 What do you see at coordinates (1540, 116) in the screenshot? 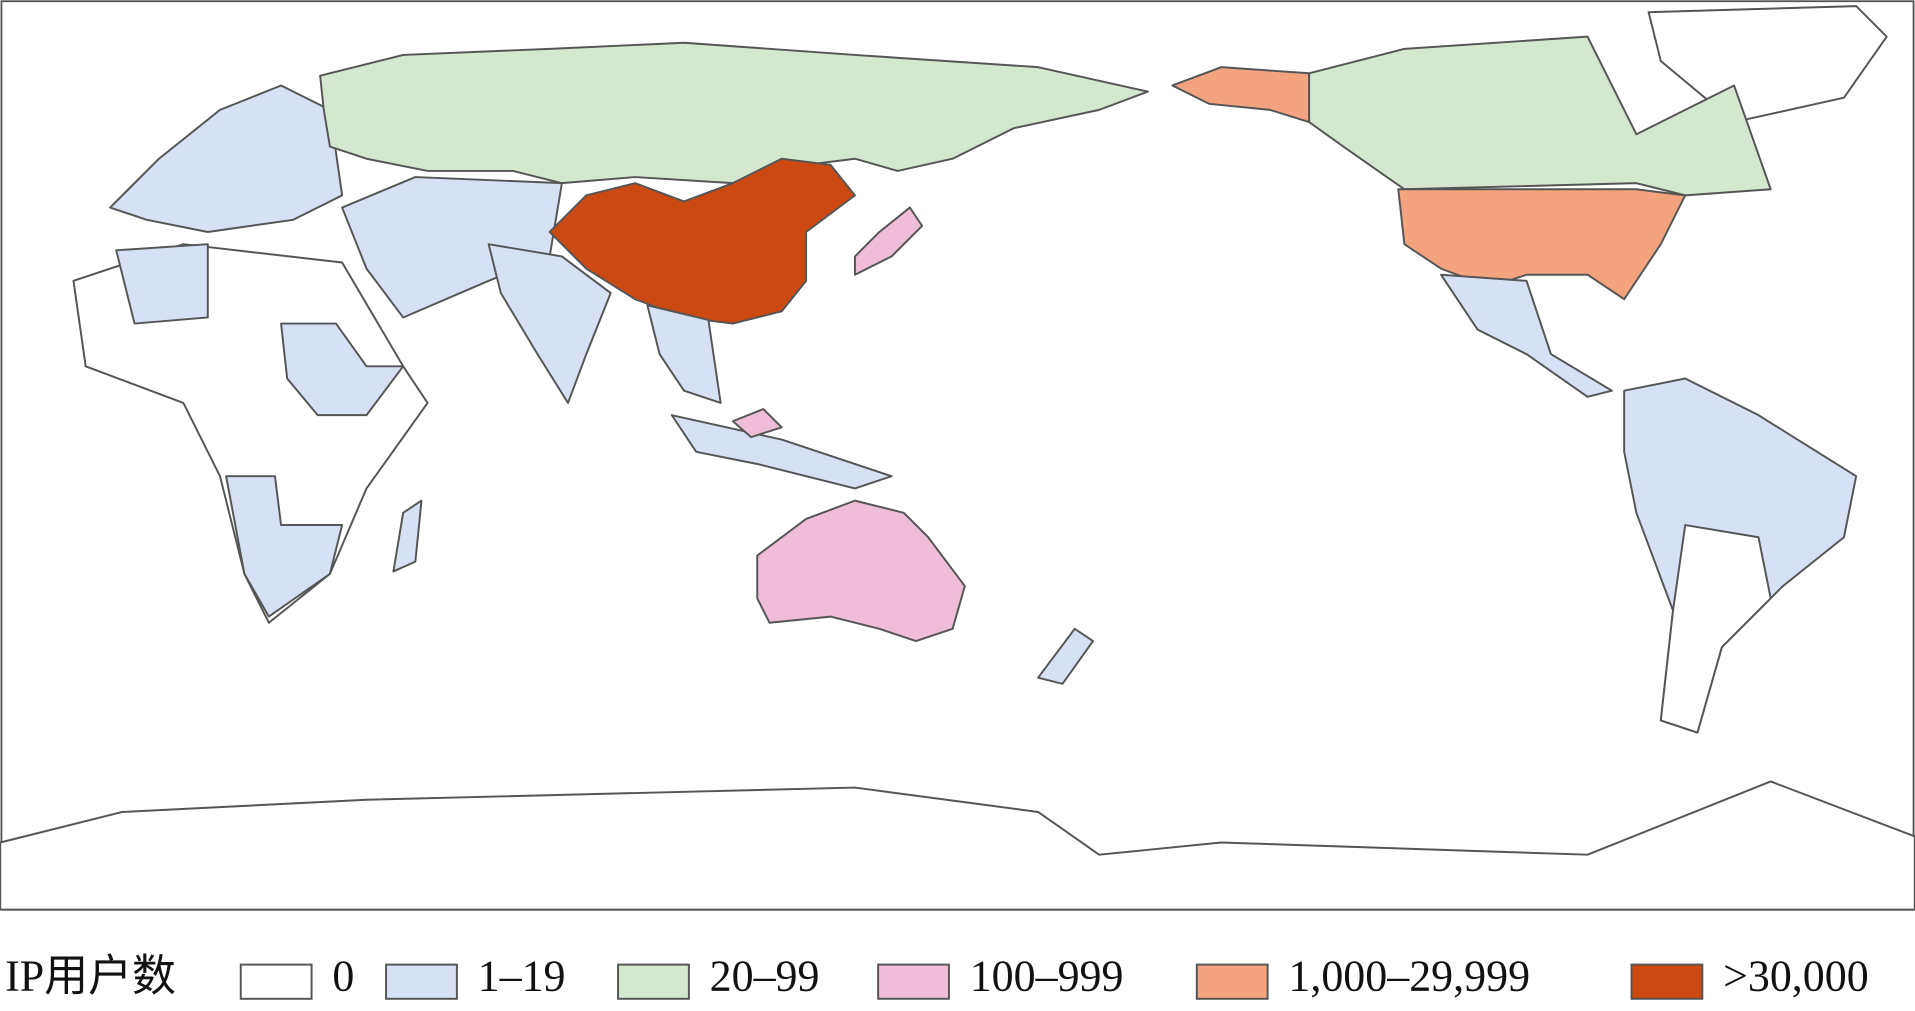
I see `canada` at bounding box center [1540, 116].